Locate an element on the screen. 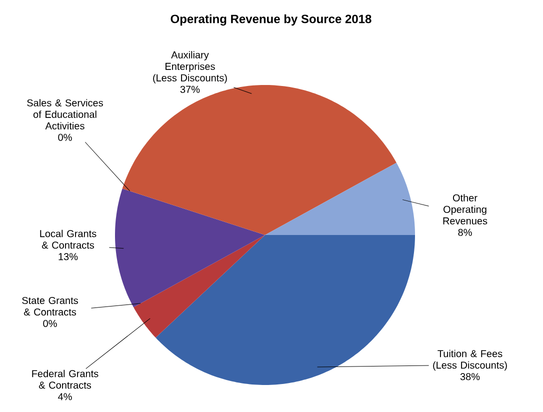  slice-label: Tuition & Fees (Less Discounts) is located at coordinates (470, 360).